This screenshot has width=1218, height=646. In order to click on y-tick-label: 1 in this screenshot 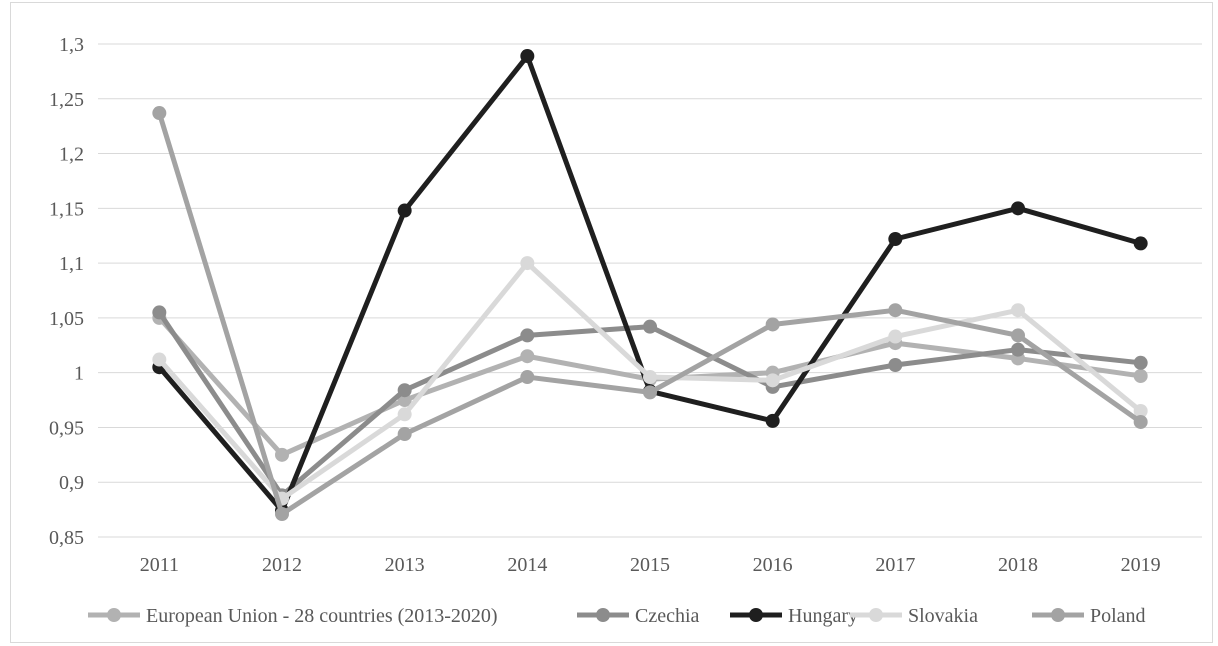, I will do `click(79, 374)`.